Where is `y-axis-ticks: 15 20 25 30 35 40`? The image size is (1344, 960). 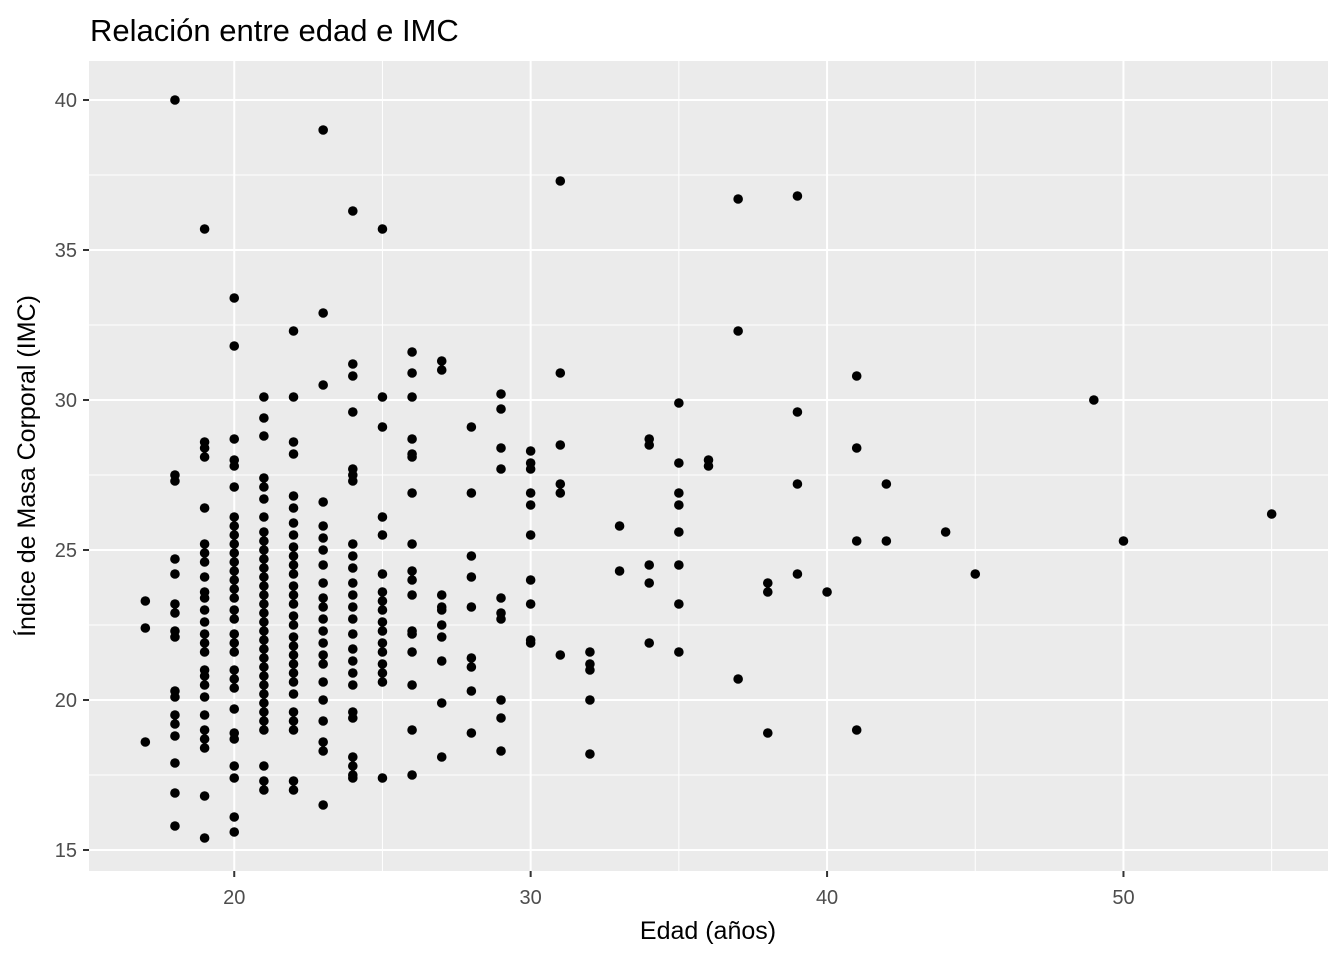
y-axis-ticks: 15 20 25 30 35 40 is located at coordinates (72, 476).